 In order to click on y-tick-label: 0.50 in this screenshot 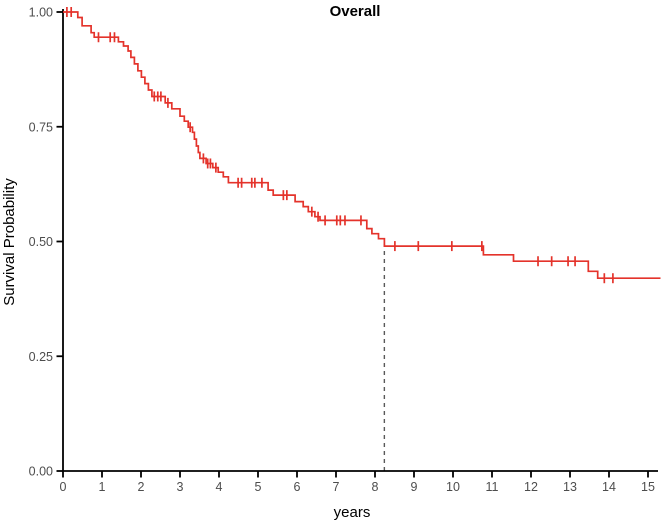, I will do `click(41, 242)`.